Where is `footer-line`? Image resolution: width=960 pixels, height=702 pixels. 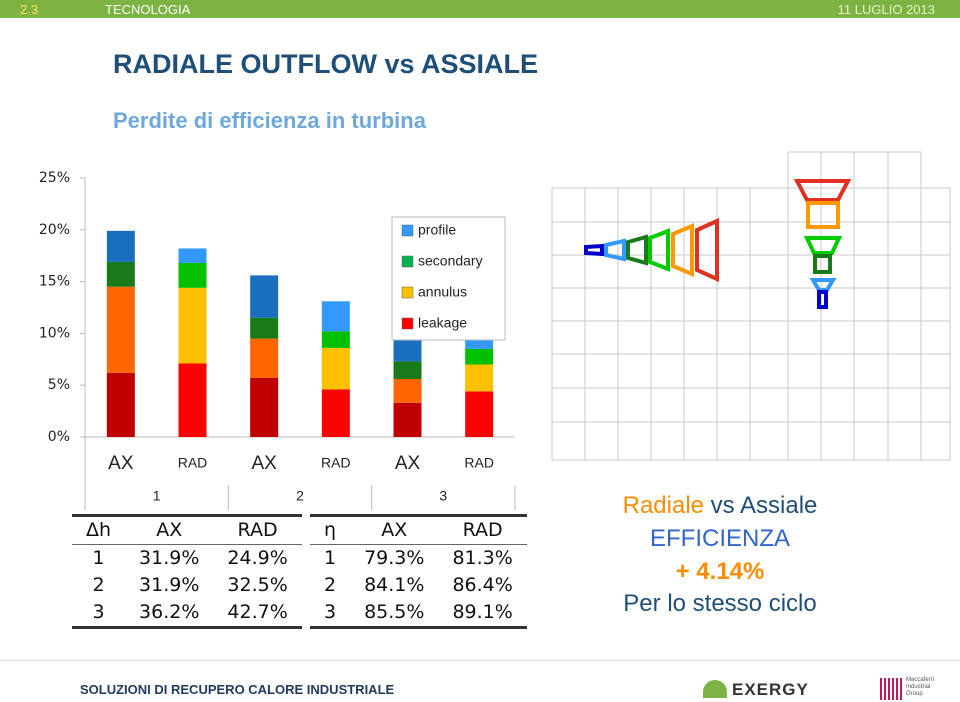
footer-line is located at coordinates (480, 660).